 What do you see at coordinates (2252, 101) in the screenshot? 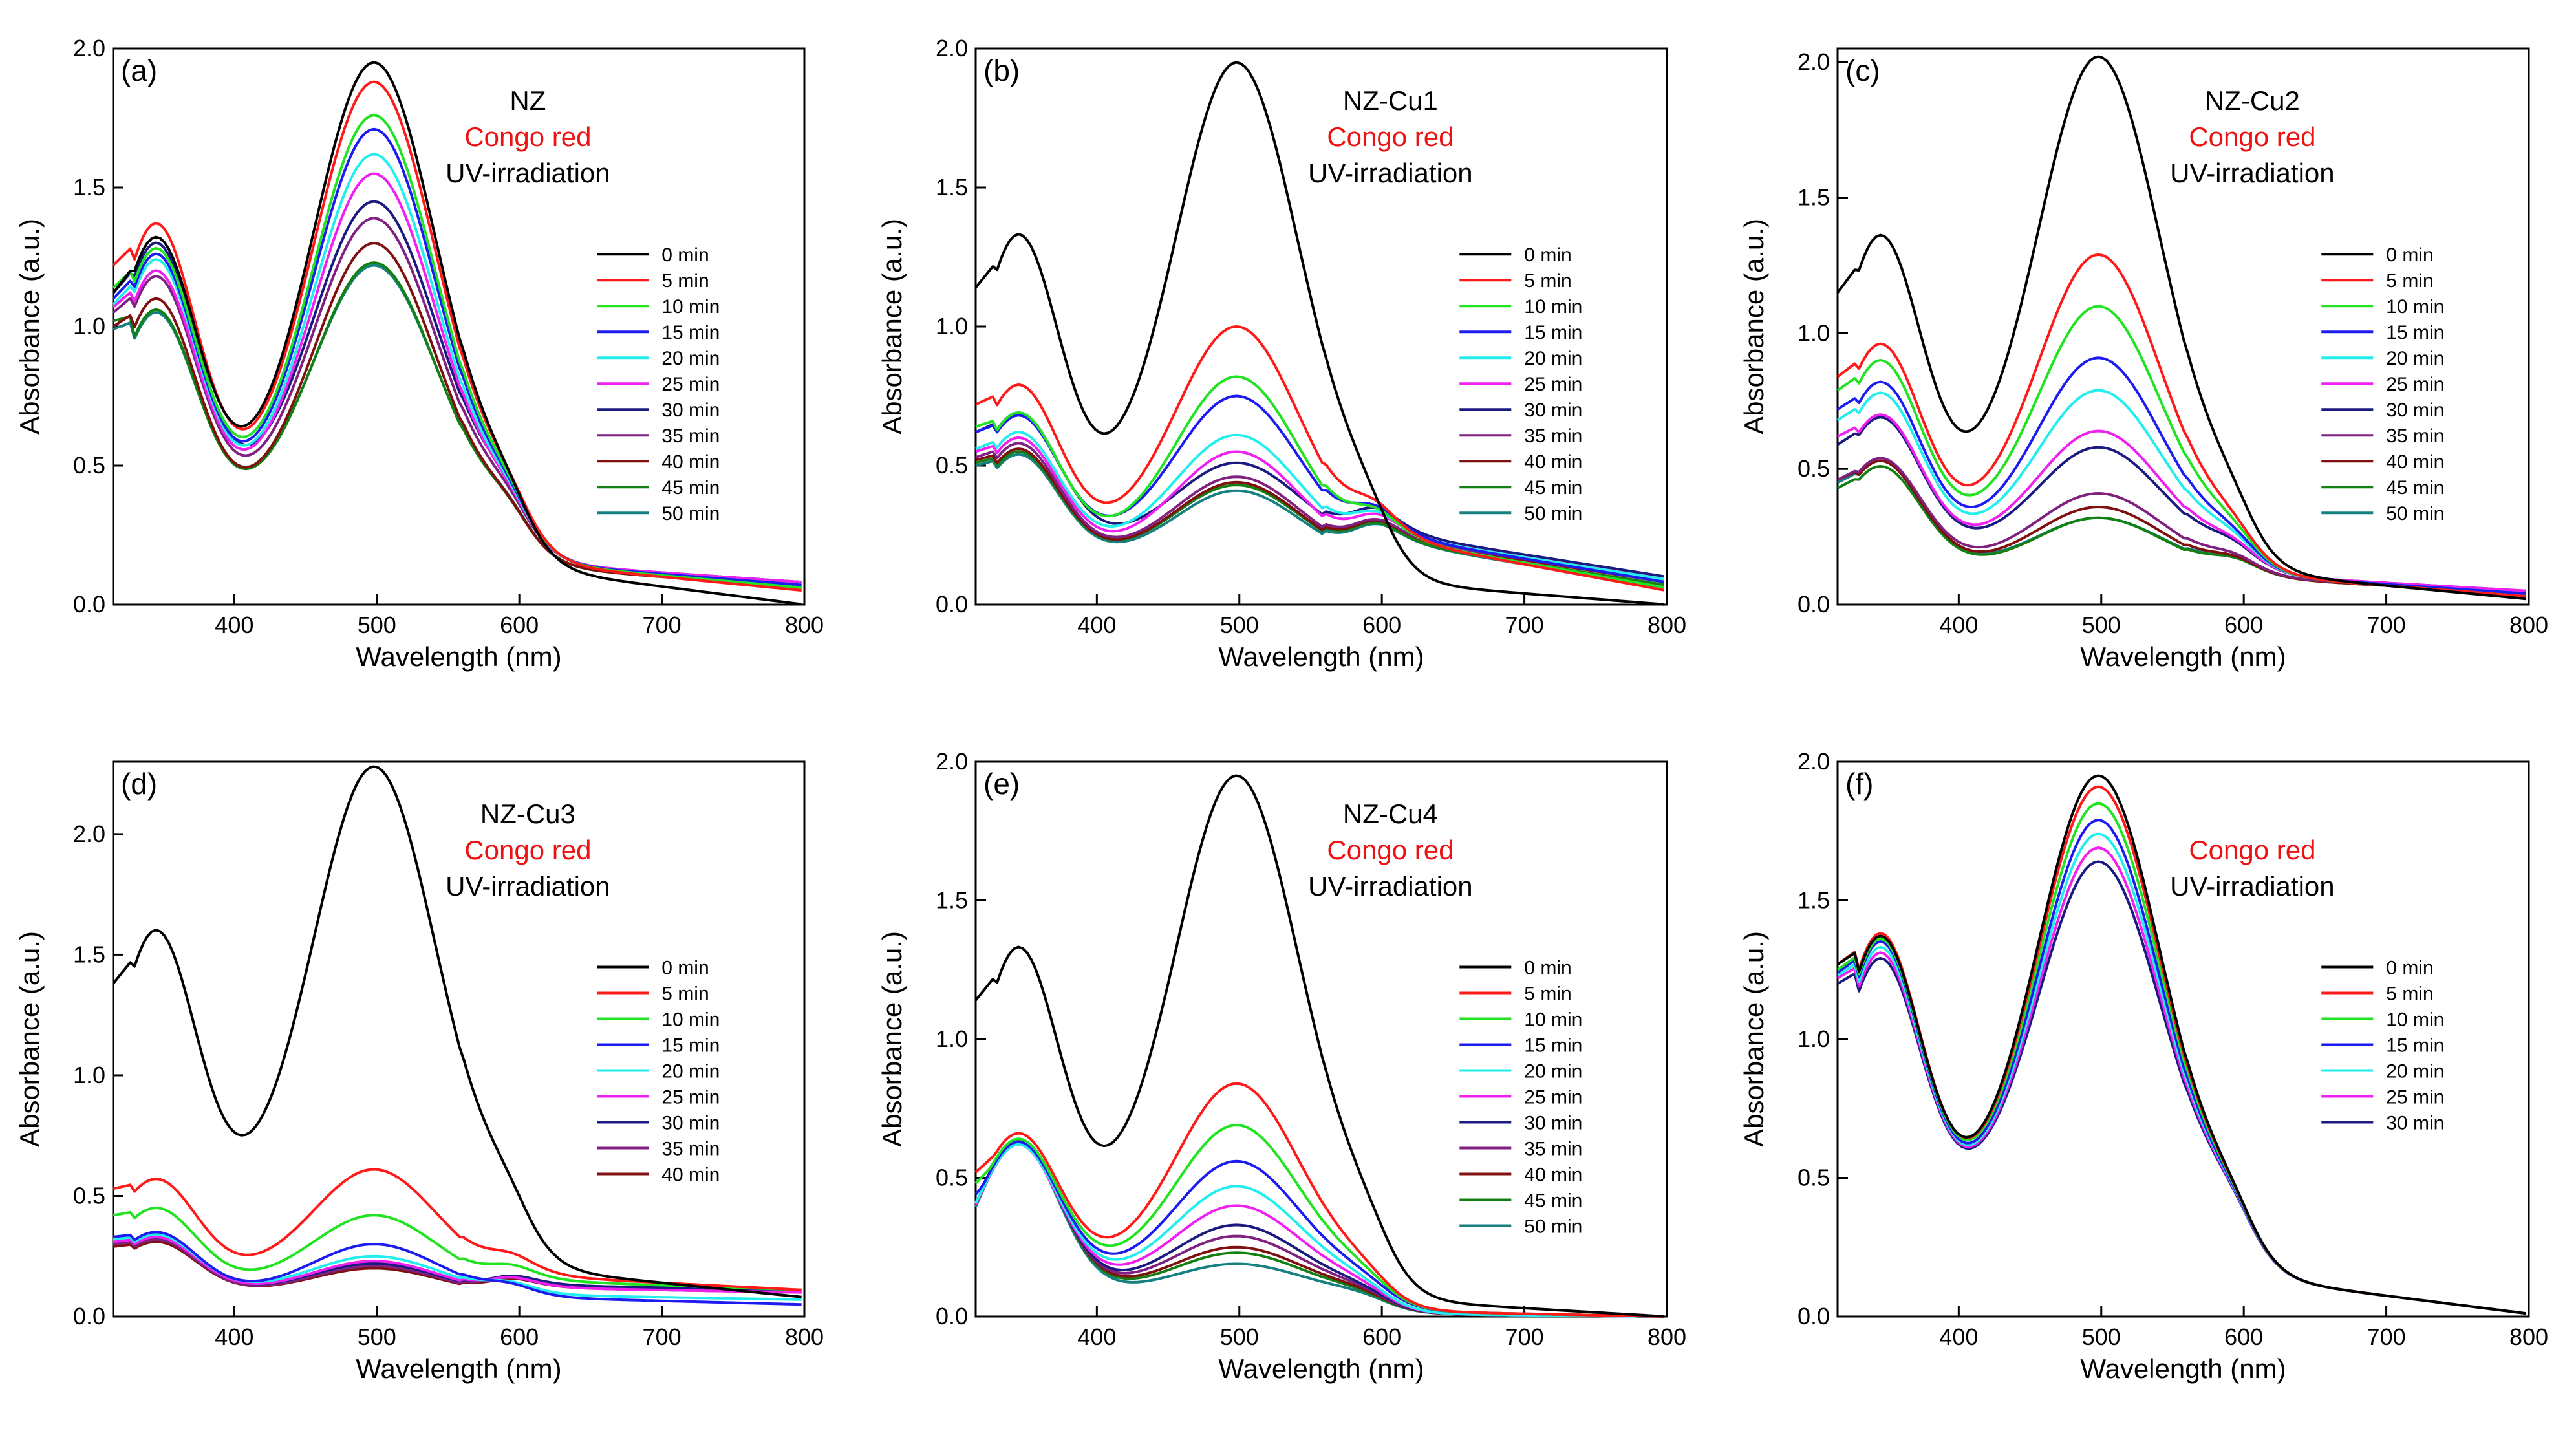
I see `annotation-sample-name: NZ-Cu2` at bounding box center [2252, 101].